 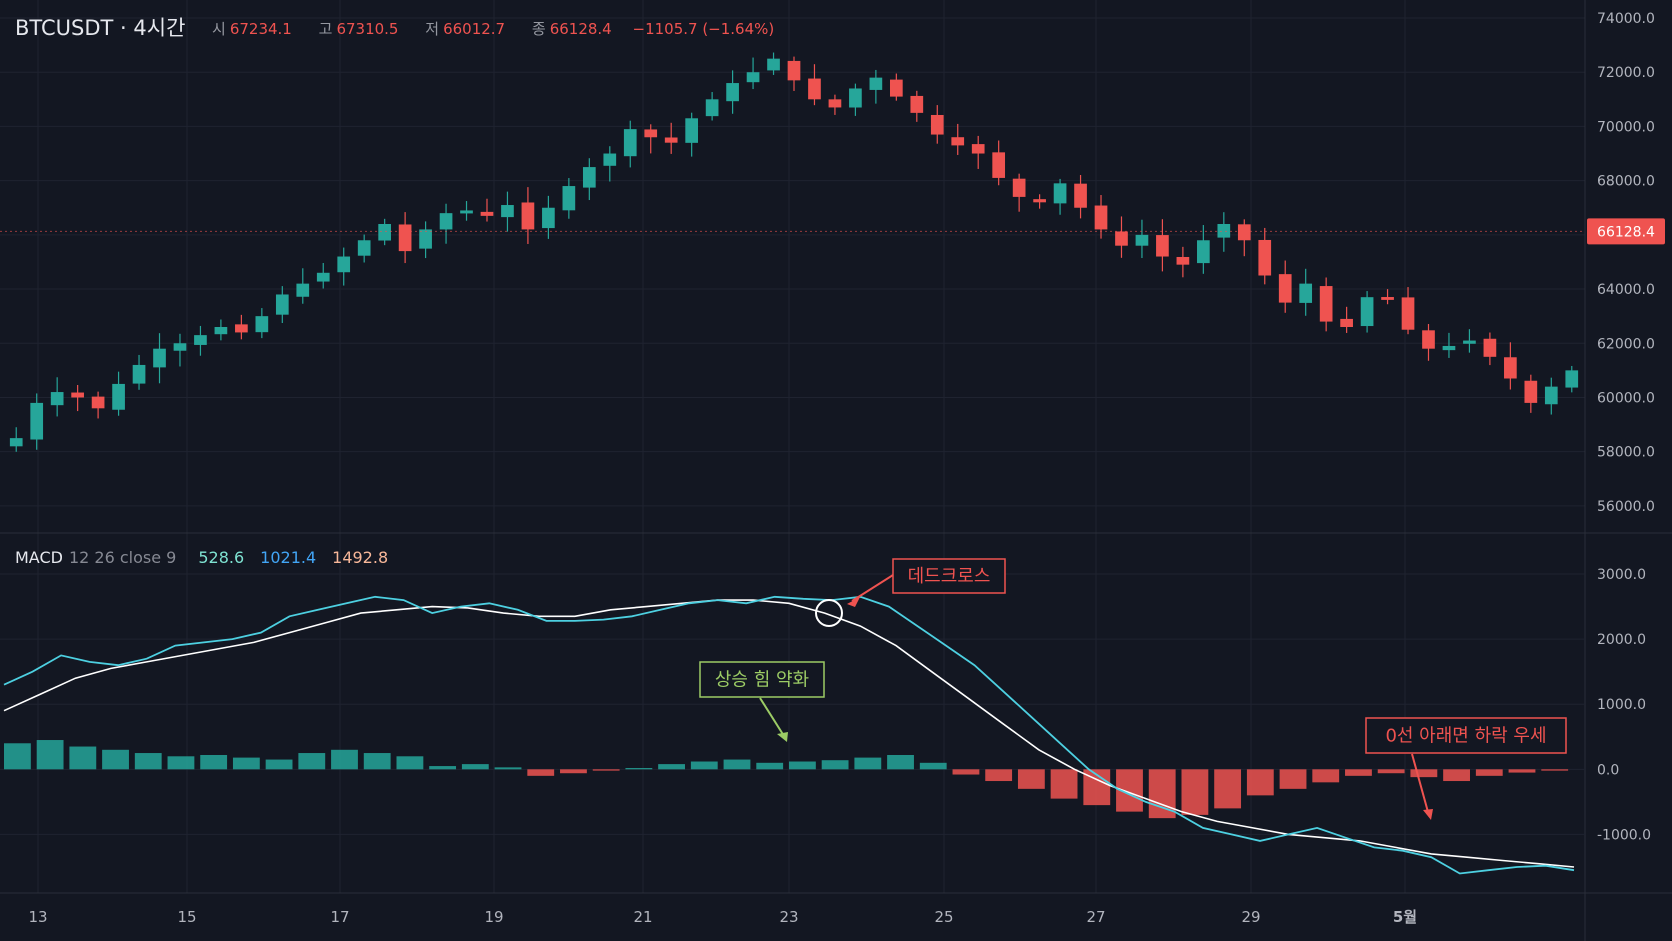 I want to click on dead-cross-annotation-label: 데드크로스, so click(x=949, y=576).